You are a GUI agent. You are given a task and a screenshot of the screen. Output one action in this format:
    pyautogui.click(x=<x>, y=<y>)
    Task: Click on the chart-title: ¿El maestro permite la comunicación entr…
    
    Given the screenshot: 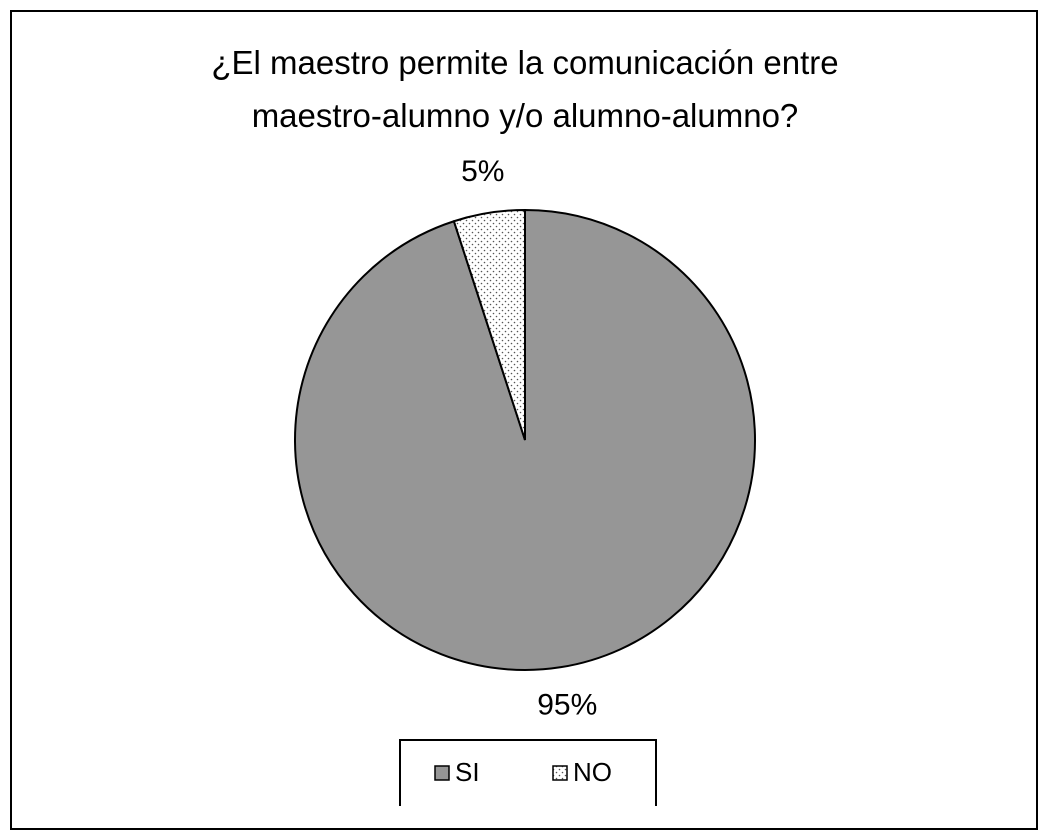 What is the action you would take?
    pyautogui.click(x=525, y=89)
    